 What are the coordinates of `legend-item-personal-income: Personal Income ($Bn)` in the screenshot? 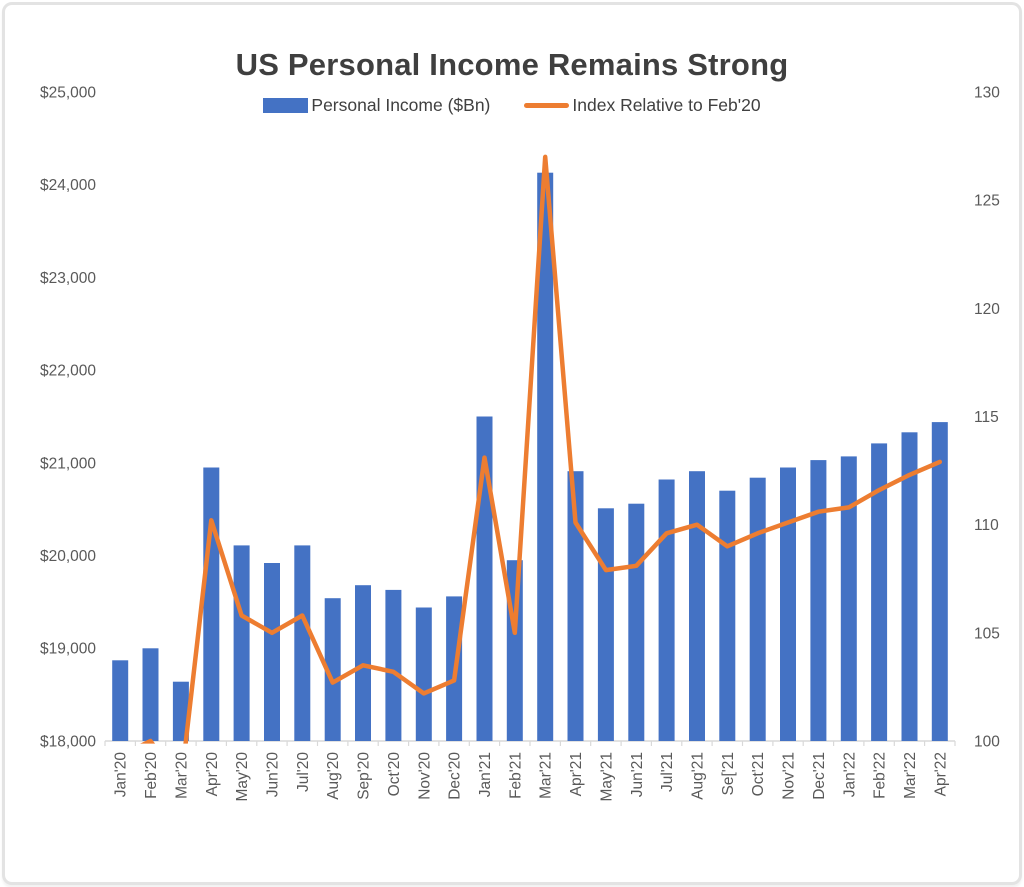 It's located at (376, 105).